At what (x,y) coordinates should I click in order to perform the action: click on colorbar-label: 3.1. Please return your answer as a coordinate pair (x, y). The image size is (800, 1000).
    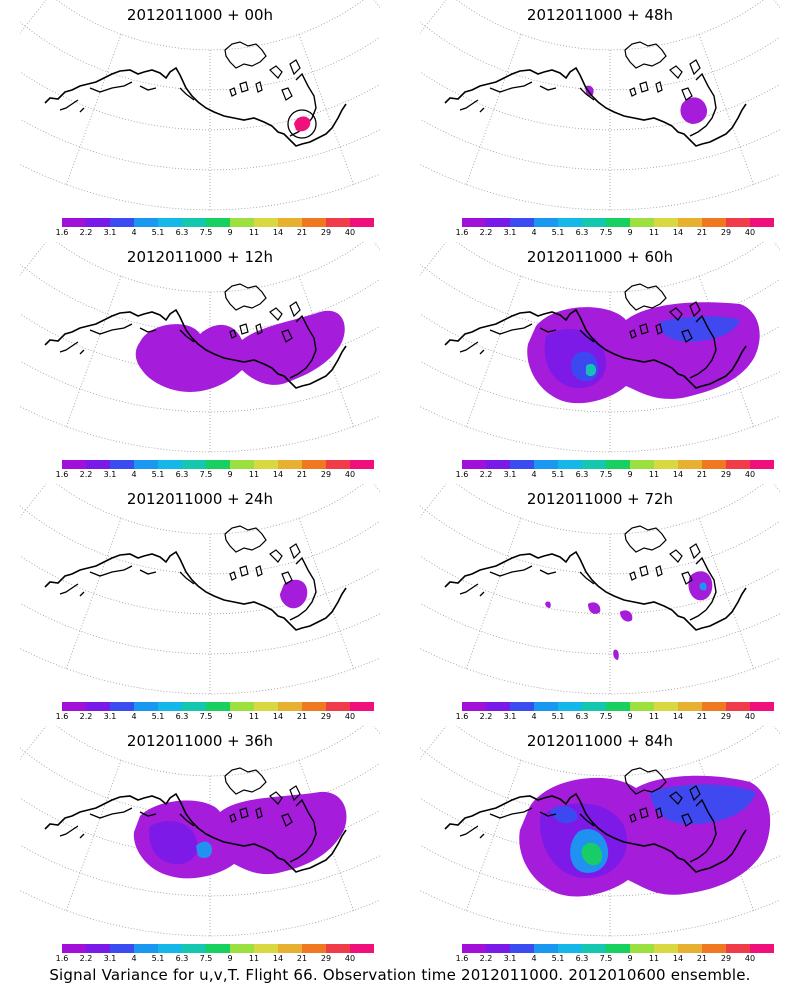
    Looking at the image, I should click on (510, 958).